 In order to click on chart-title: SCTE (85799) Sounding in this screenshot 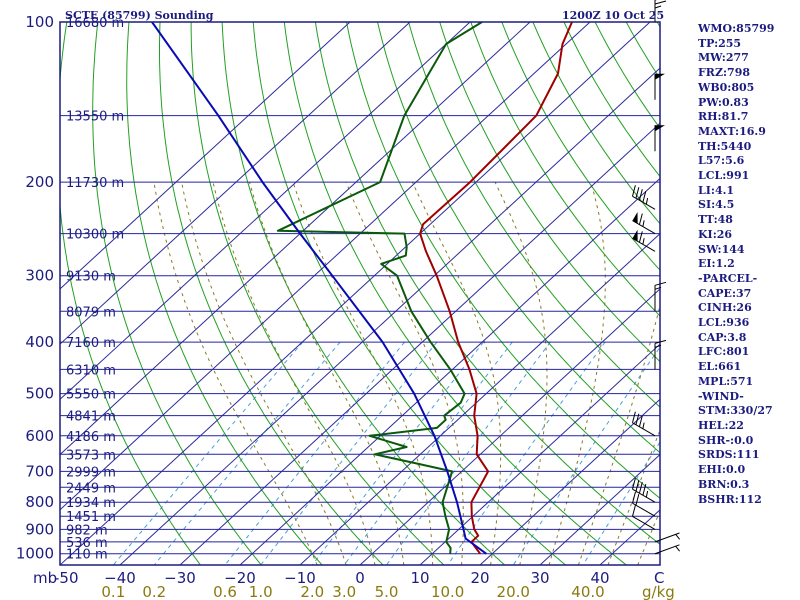, I will do `click(139, 15)`.